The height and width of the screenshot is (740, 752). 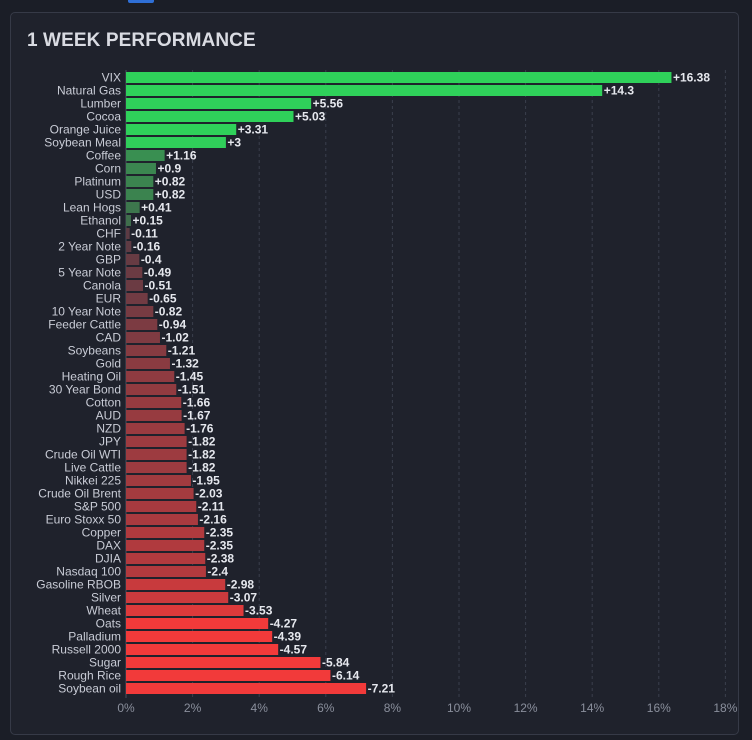 I want to click on value-label: -0.49, so click(x=158, y=273).